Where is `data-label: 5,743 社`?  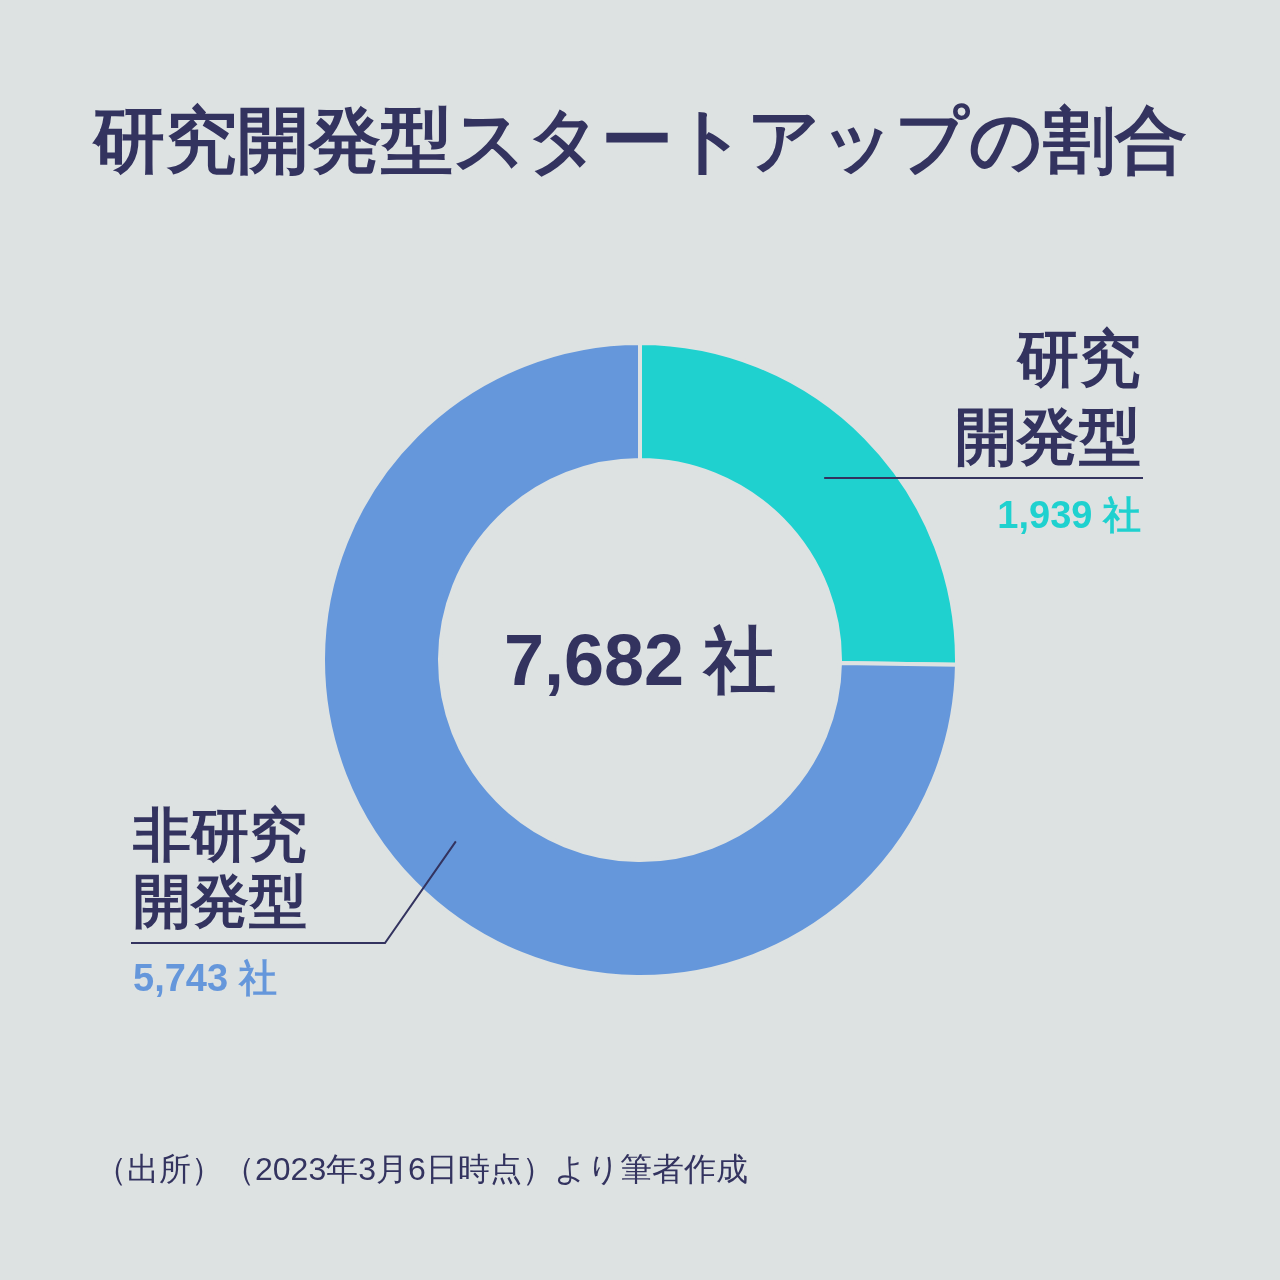 data-label: 5,743 社 is located at coordinates (205, 978).